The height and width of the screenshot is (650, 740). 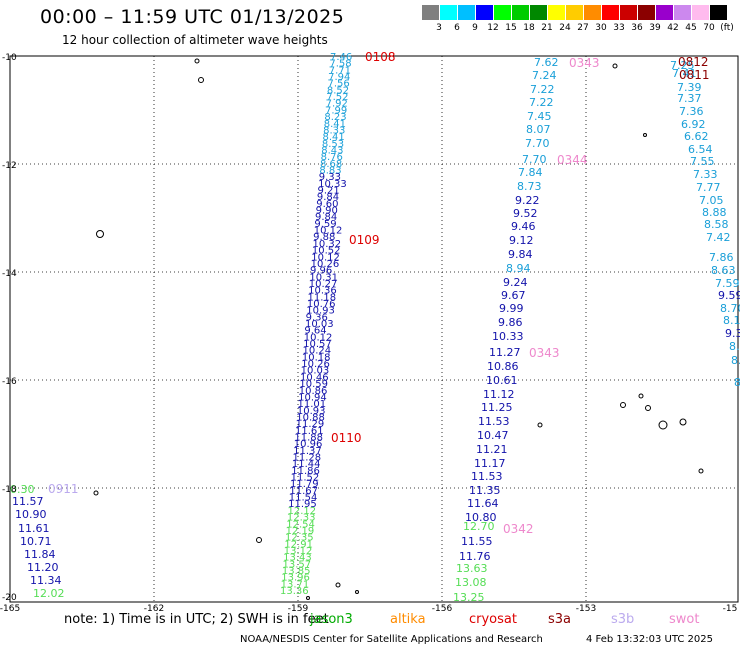 What do you see at coordinates (521, 240) in the screenshot?
I see `wave-height-value: 9.12` at bounding box center [521, 240].